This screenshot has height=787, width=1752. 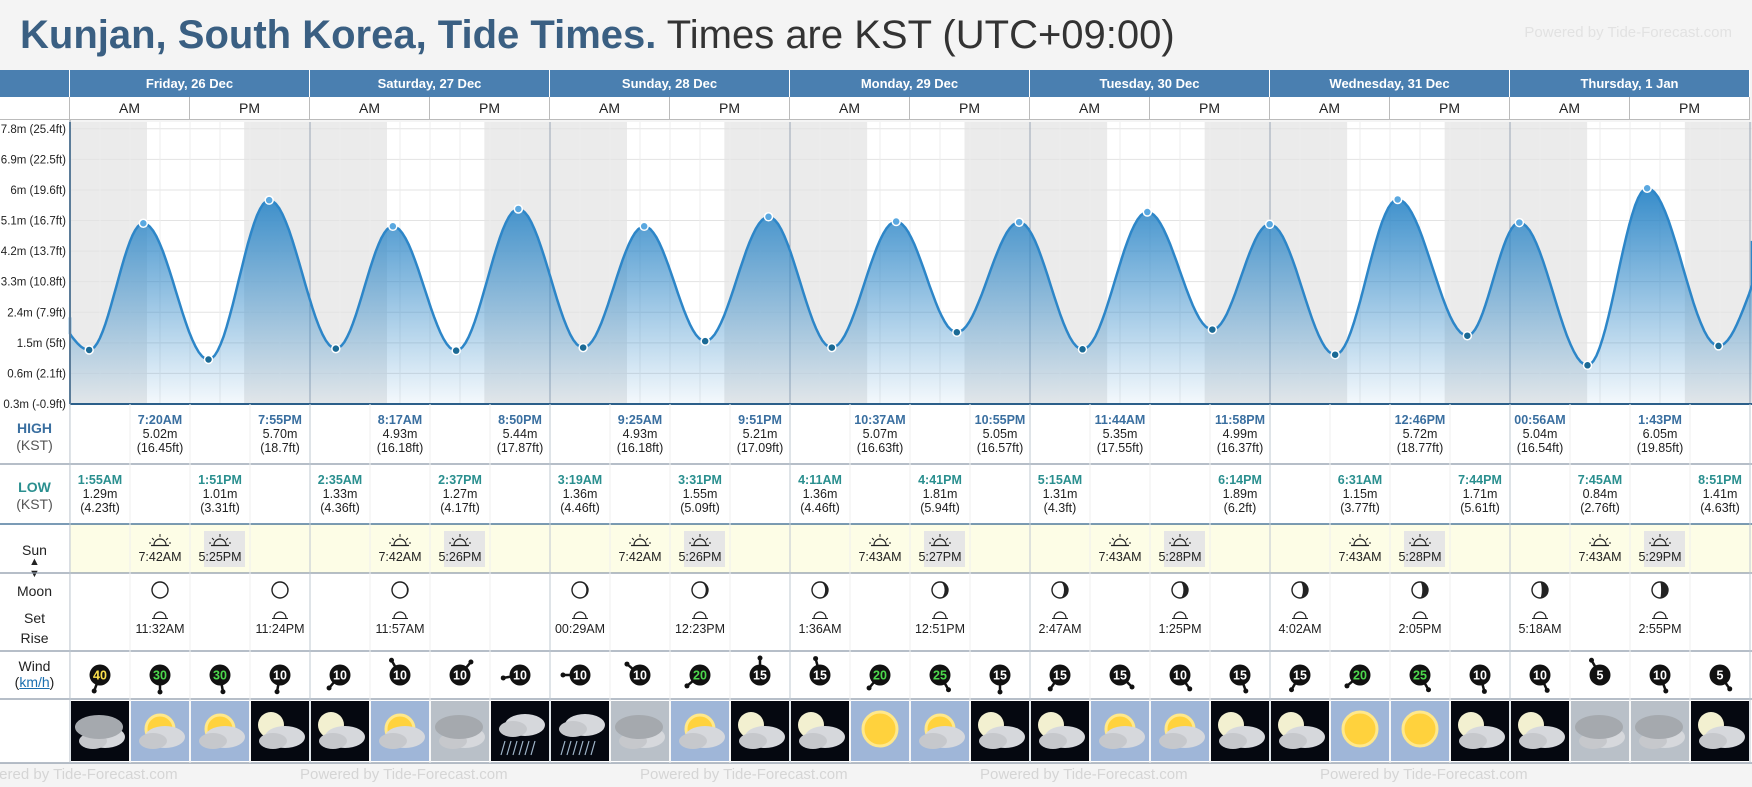 What do you see at coordinates (1122, 677) in the screenshot?
I see `wind-indicator: 15` at bounding box center [1122, 677].